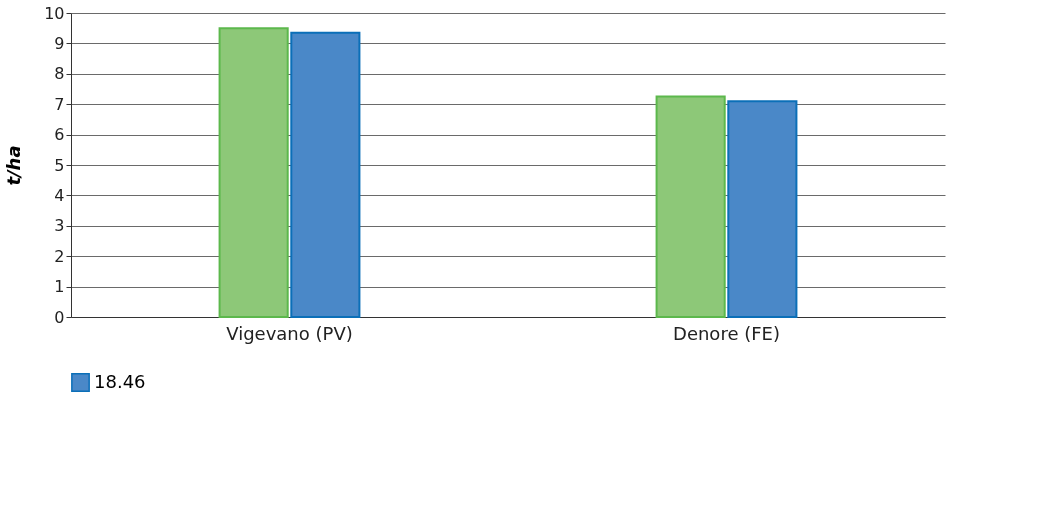 The width and height of the screenshot is (1056, 512). What do you see at coordinates (289, 333) in the screenshot?
I see `x-tick-label: Vigevano (PV)` at bounding box center [289, 333].